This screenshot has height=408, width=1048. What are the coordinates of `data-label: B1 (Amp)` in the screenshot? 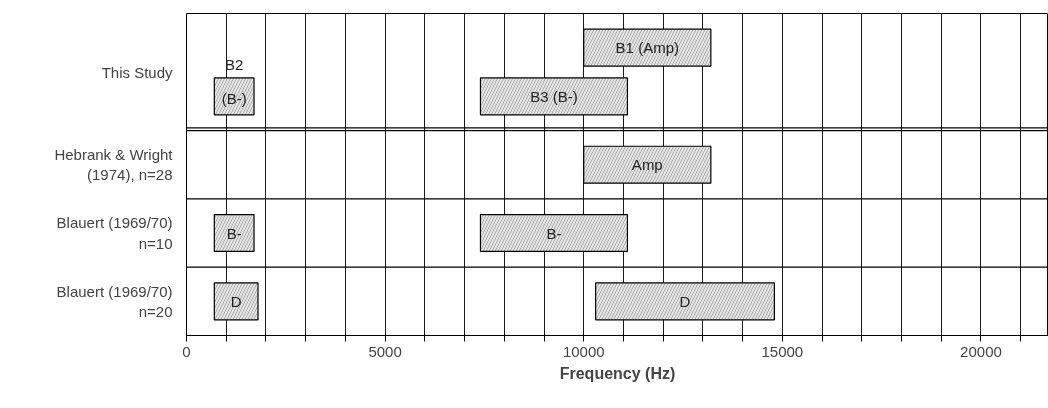 It's located at (647, 48).